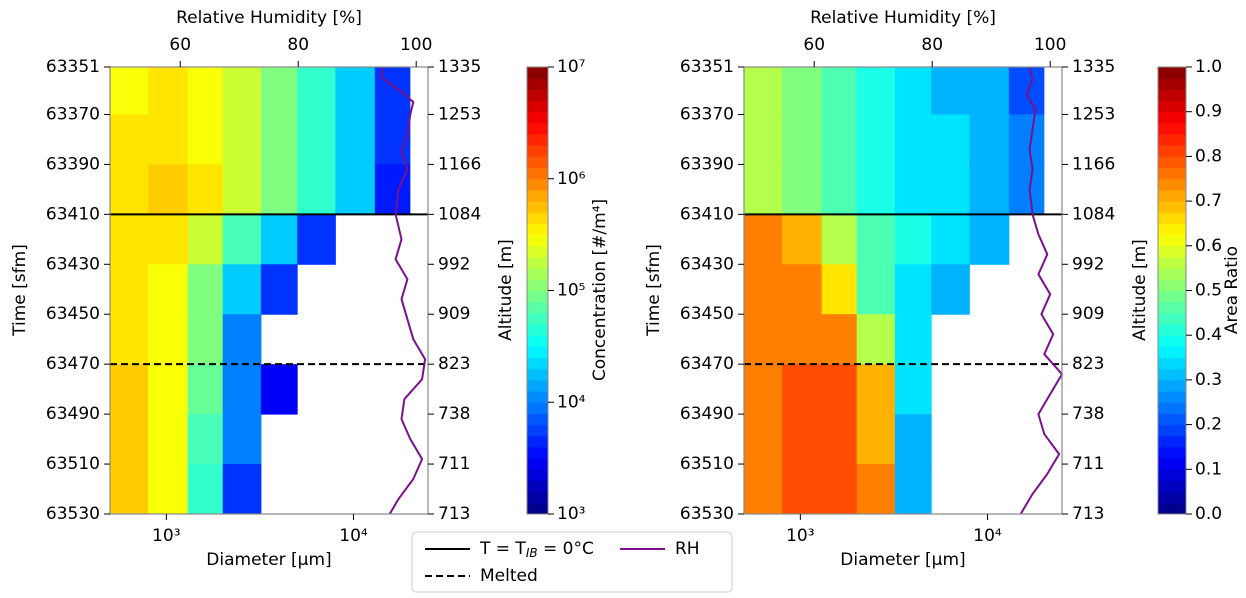  What do you see at coordinates (1208, 380) in the screenshot?
I see `colorbar-tick-label: 0.3` at bounding box center [1208, 380].